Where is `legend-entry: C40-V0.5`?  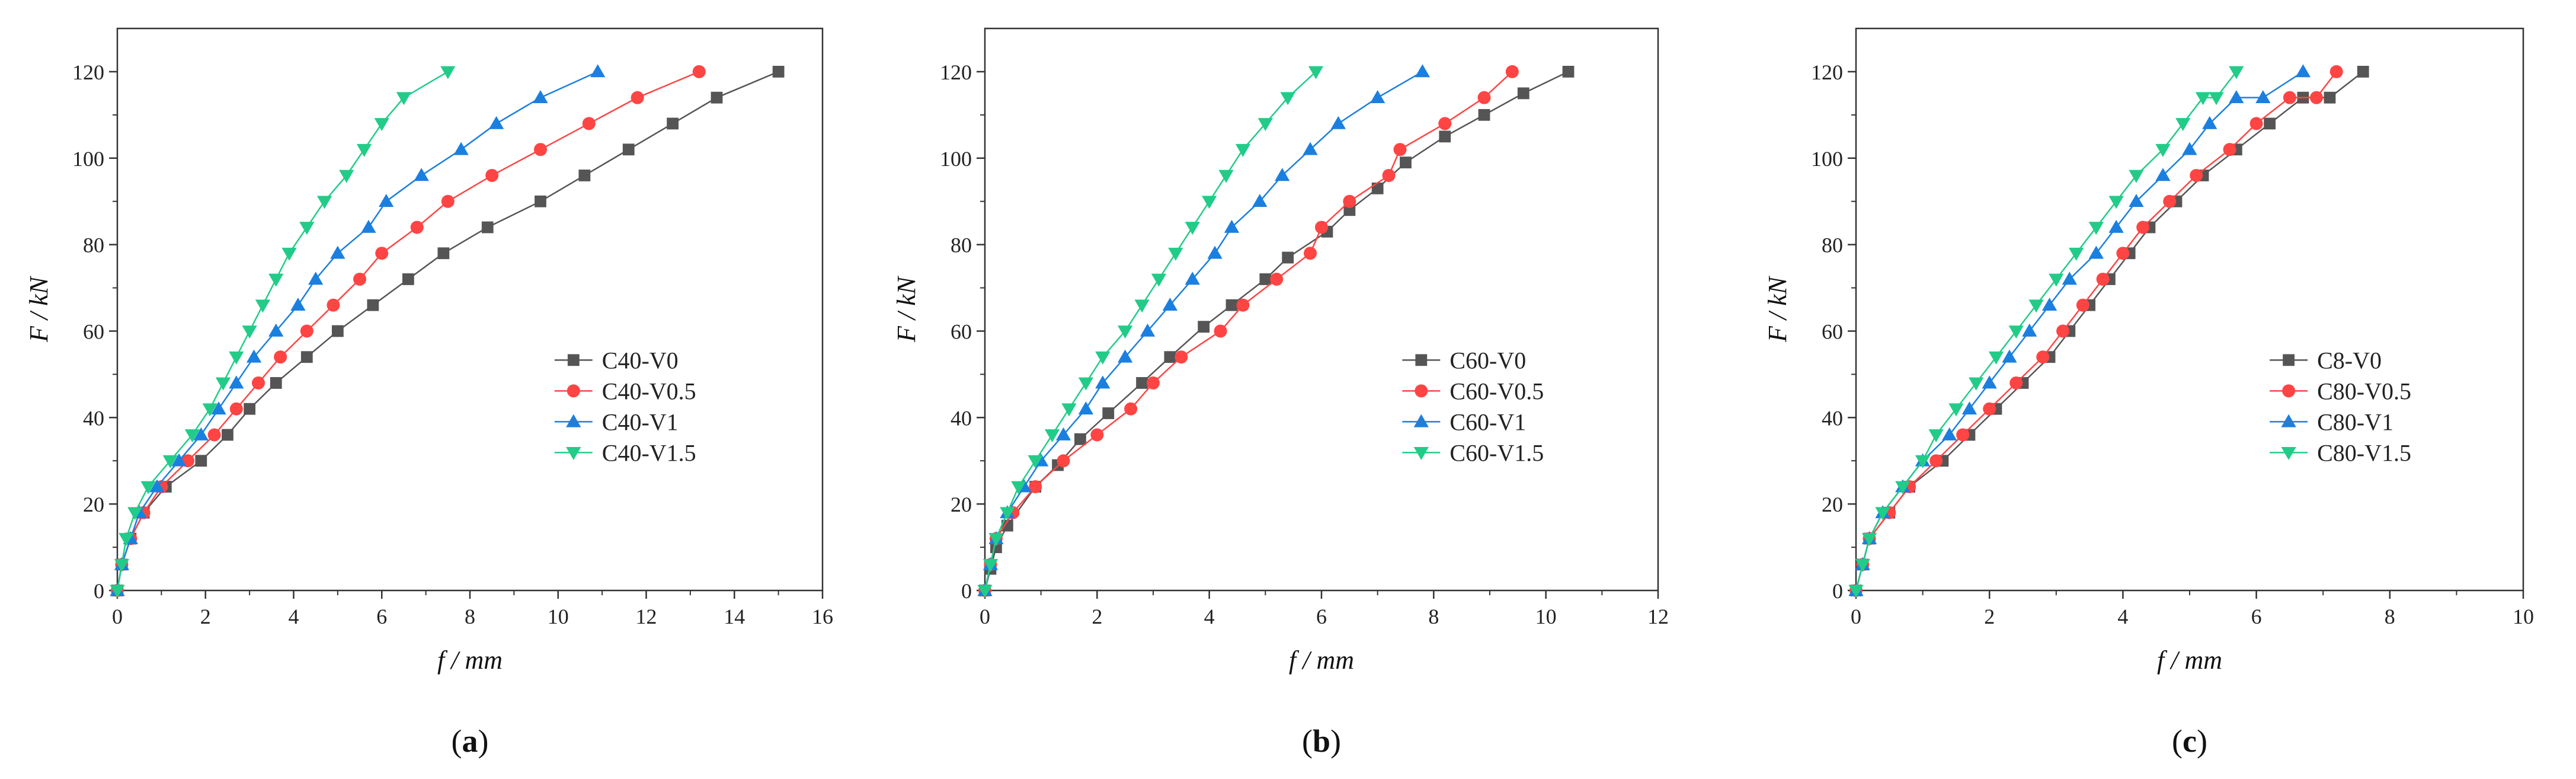 legend-entry: C40-V0.5 is located at coordinates (649, 391).